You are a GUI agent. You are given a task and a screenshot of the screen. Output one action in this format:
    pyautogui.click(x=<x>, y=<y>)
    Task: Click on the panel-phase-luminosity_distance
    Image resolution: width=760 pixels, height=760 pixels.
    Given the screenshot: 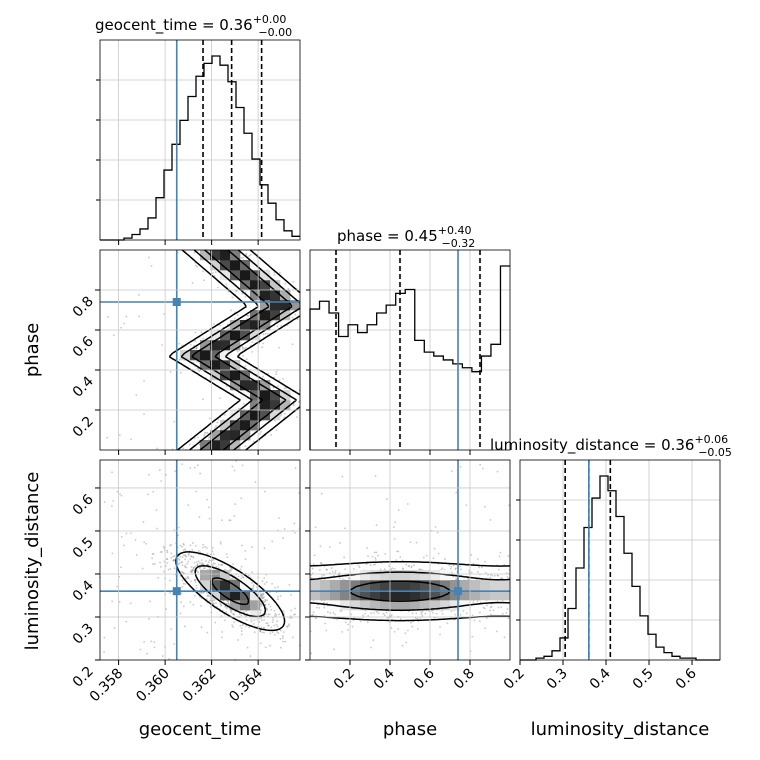 What is the action you would take?
    pyautogui.click(x=410, y=560)
    